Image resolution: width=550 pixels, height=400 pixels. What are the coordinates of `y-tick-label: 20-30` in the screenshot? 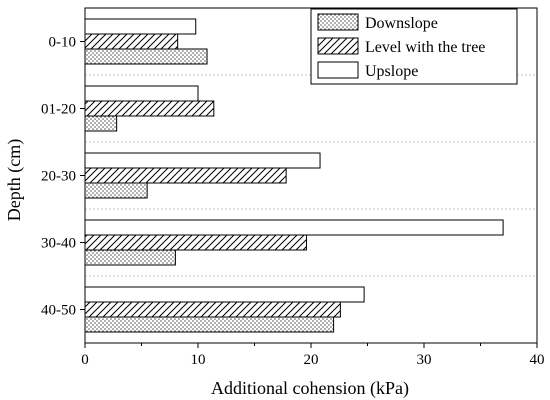 It's located at (58, 177).